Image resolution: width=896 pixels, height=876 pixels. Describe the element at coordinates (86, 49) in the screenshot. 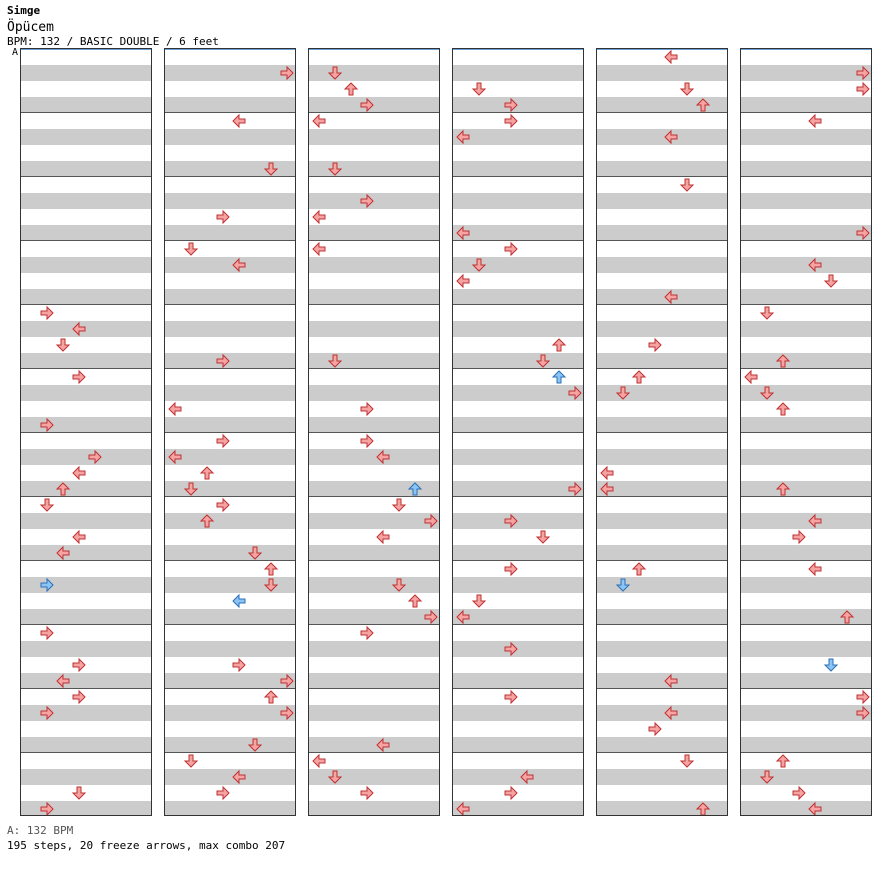

I see `column-top-line` at that location.